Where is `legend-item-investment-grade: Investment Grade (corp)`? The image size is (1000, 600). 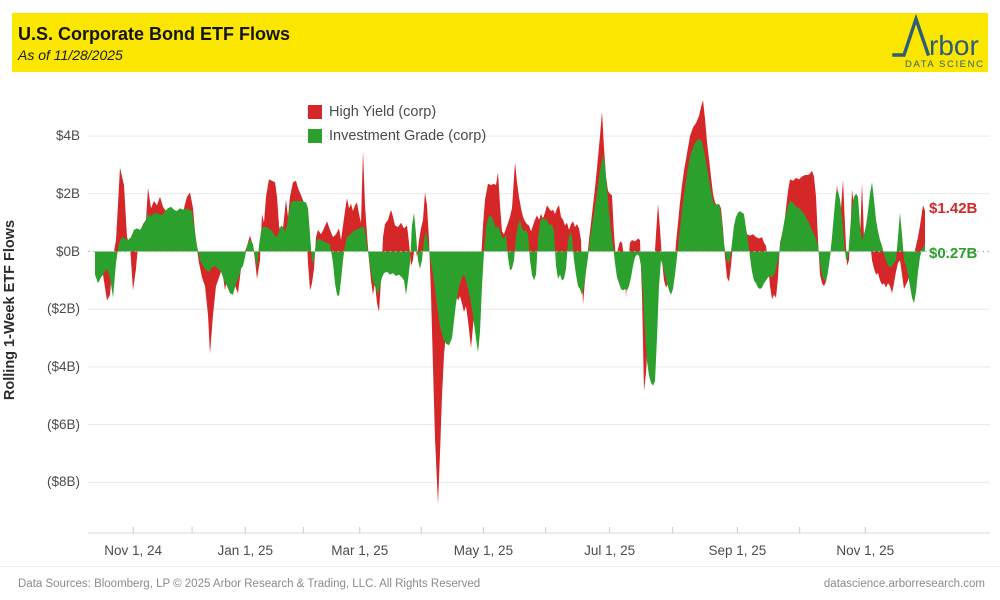 legend-item-investment-grade: Investment Grade (corp) is located at coordinates (397, 136).